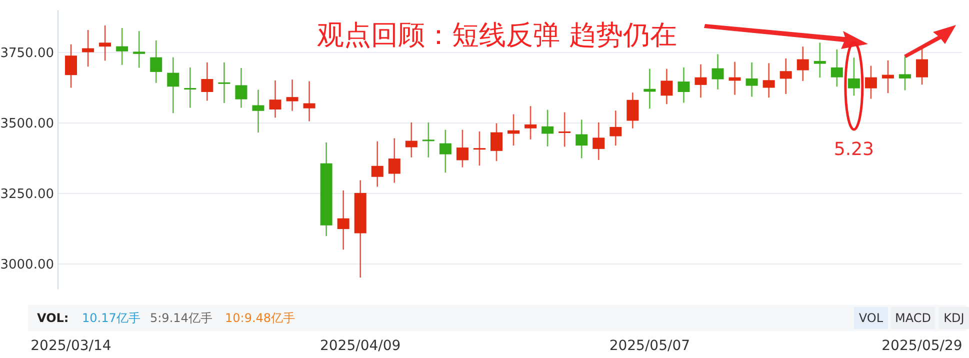  Describe the element at coordinates (649, 346) in the screenshot. I see `x-tick-label: 2025/05/07` at that location.